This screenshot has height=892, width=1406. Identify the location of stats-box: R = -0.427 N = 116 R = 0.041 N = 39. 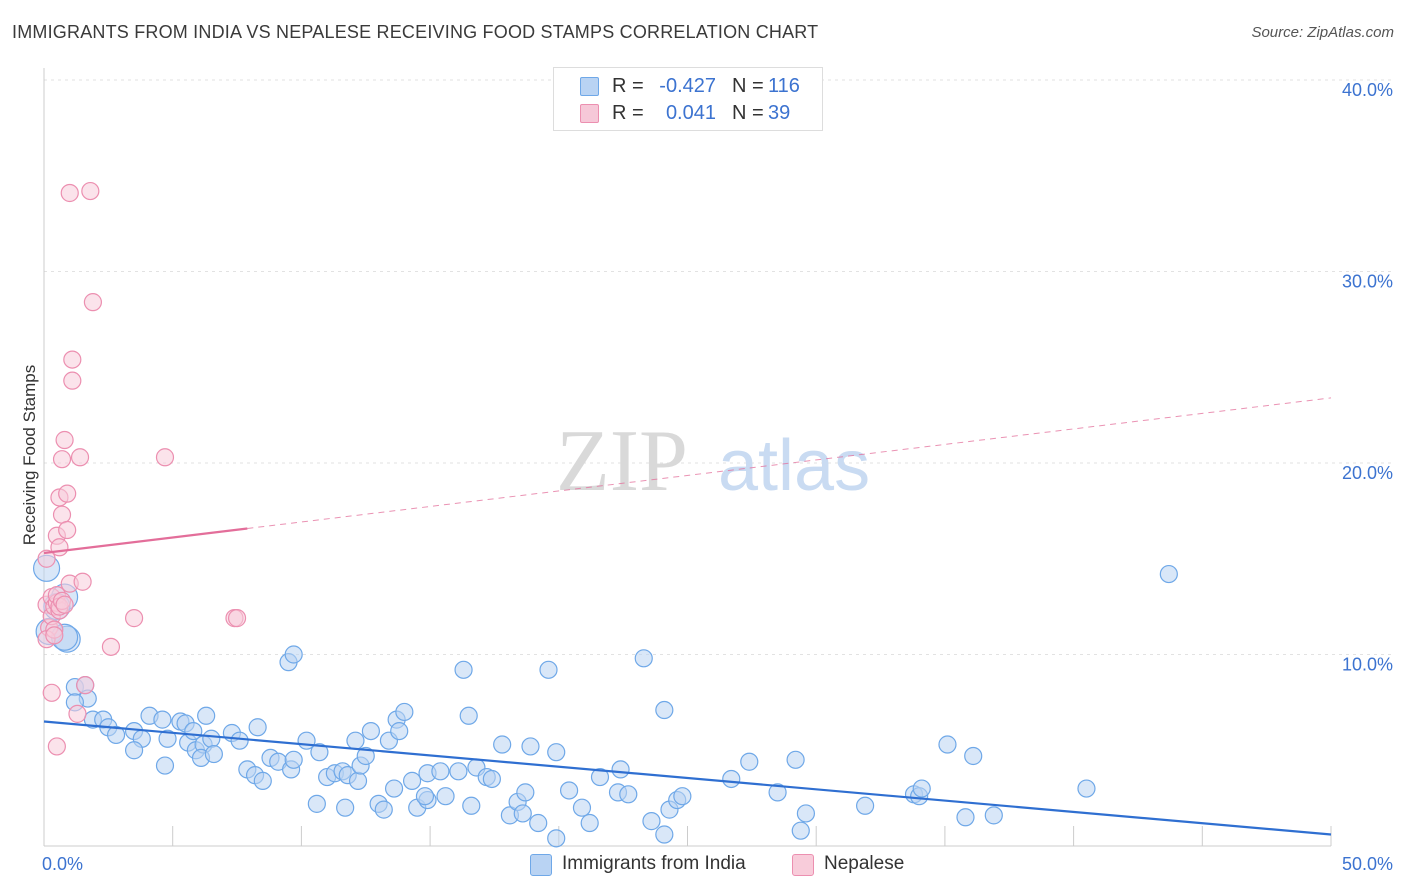
(688, 99).